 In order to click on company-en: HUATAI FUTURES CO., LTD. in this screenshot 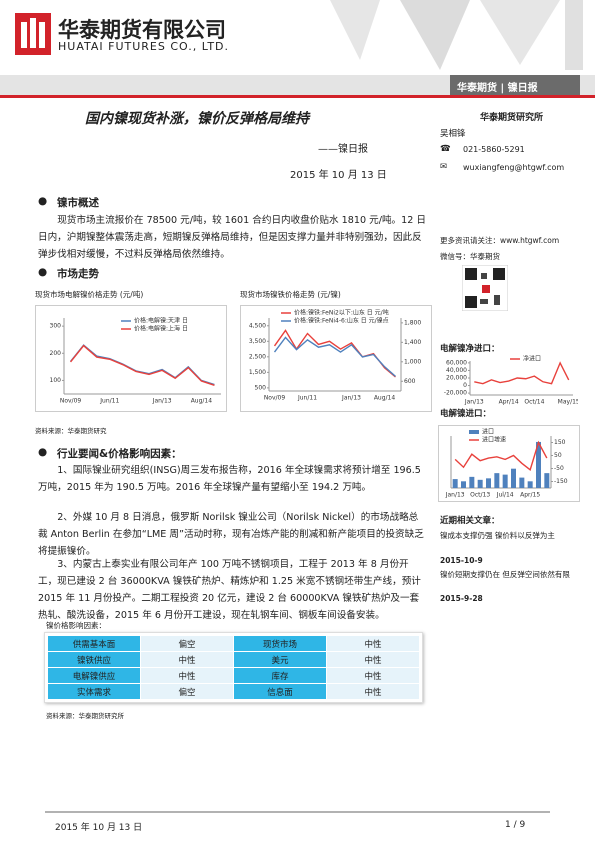, I will do `click(144, 46)`.